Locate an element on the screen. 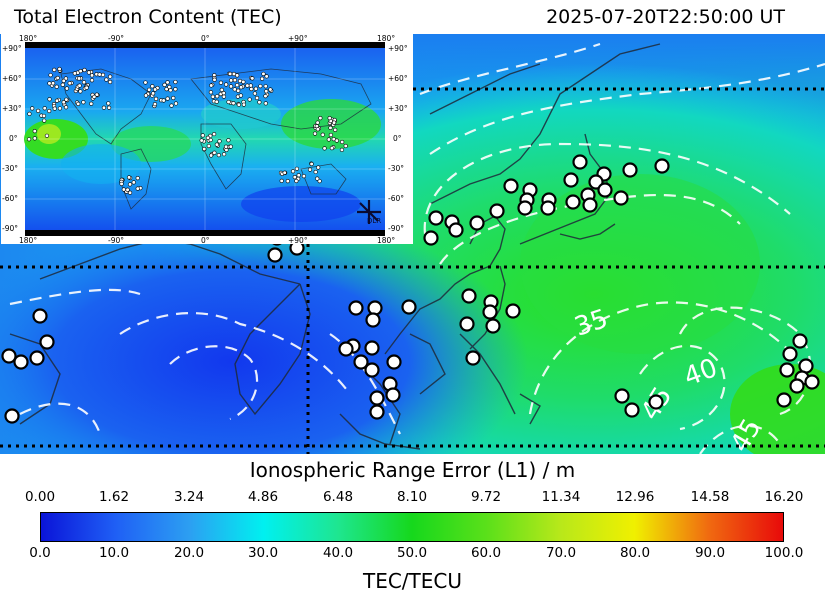 The image size is (825, 600). inset-bottom-label: 180° is located at coordinates (386, 240).